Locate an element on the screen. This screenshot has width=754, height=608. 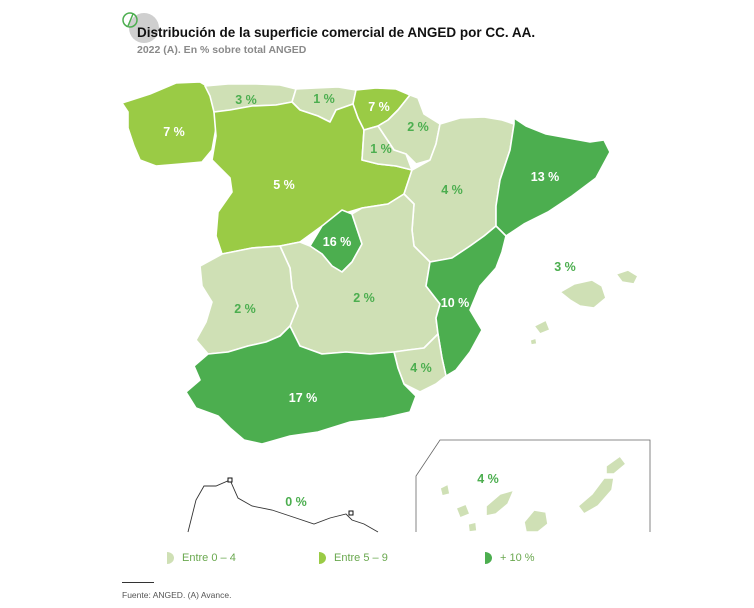
legend-light-icon is located at coordinates (170, 558).